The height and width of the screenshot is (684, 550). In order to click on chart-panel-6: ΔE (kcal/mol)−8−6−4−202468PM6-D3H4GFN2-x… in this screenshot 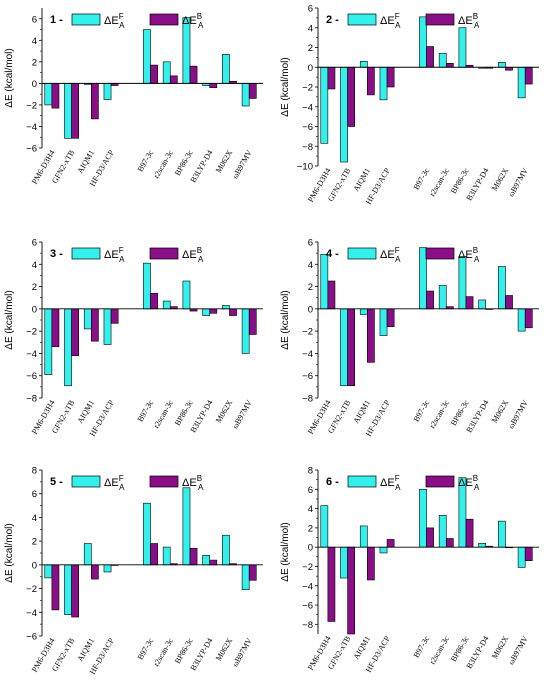, I will do `click(409, 570)`.